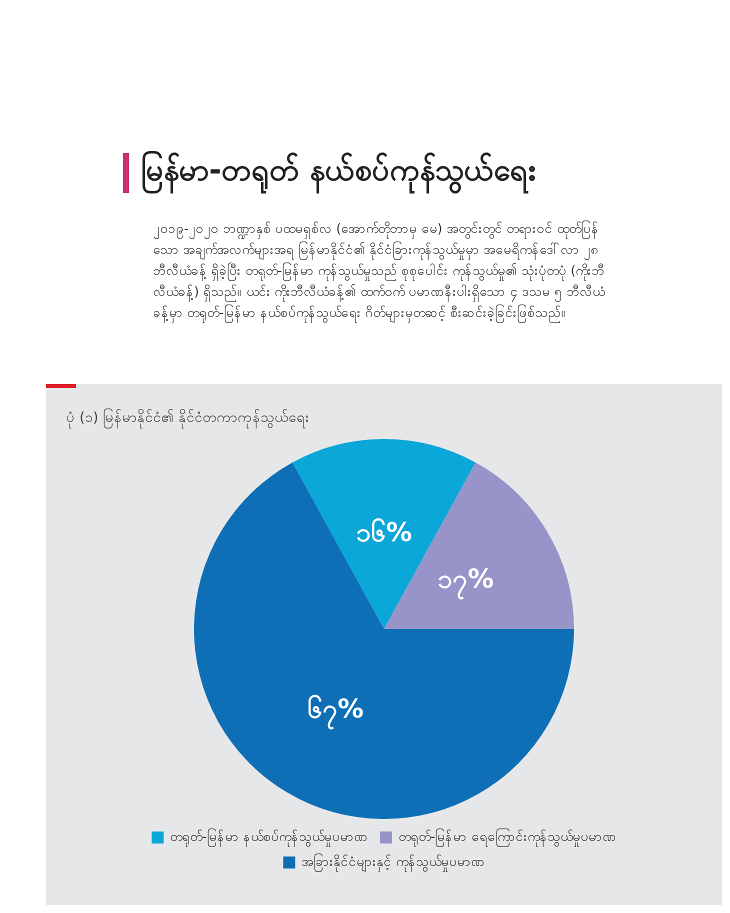 Image resolution: width=730 pixels, height=913 pixels. What do you see at coordinates (336, 711) in the screenshot?
I see `data-label: ၆၇%` at bounding box center [336, 711].